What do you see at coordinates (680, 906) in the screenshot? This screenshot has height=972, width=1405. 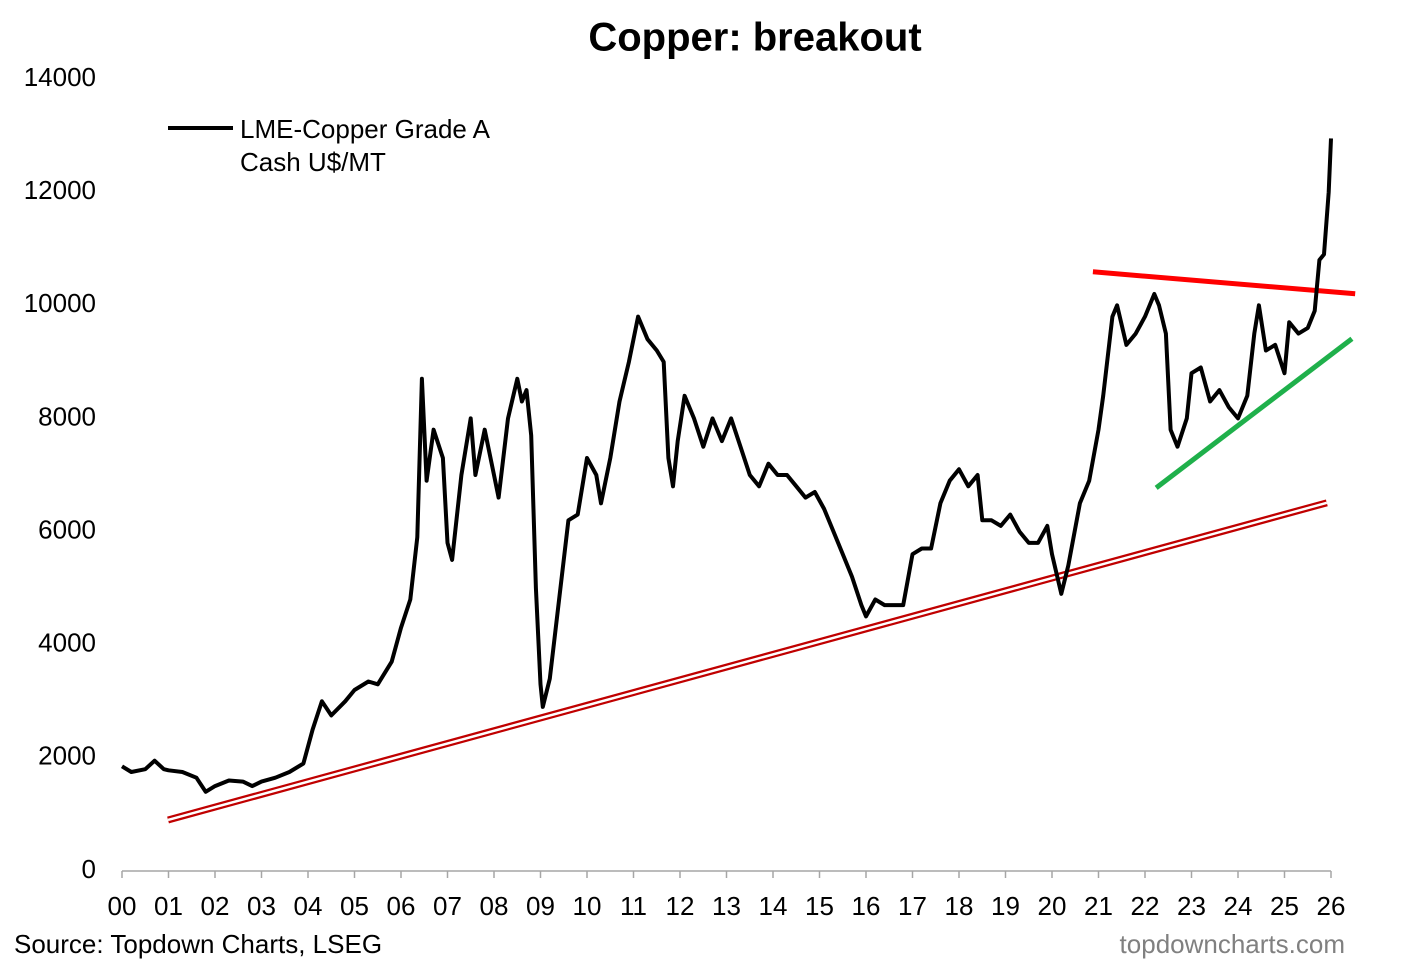 I see `x-tick-label: 12` at bounding box center [680, 906].